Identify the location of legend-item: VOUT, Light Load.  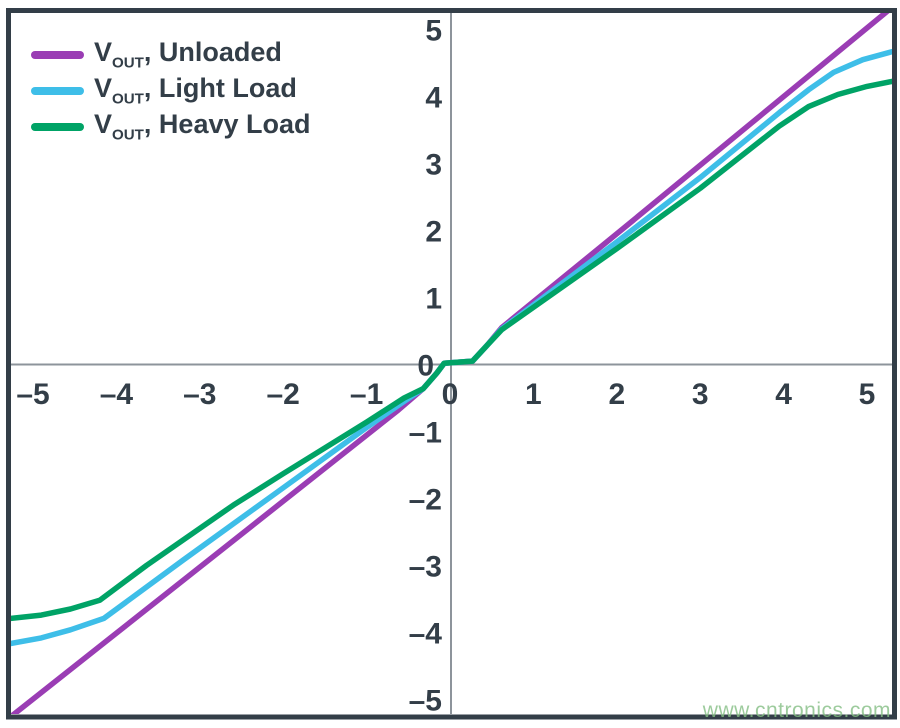
(170, 91).